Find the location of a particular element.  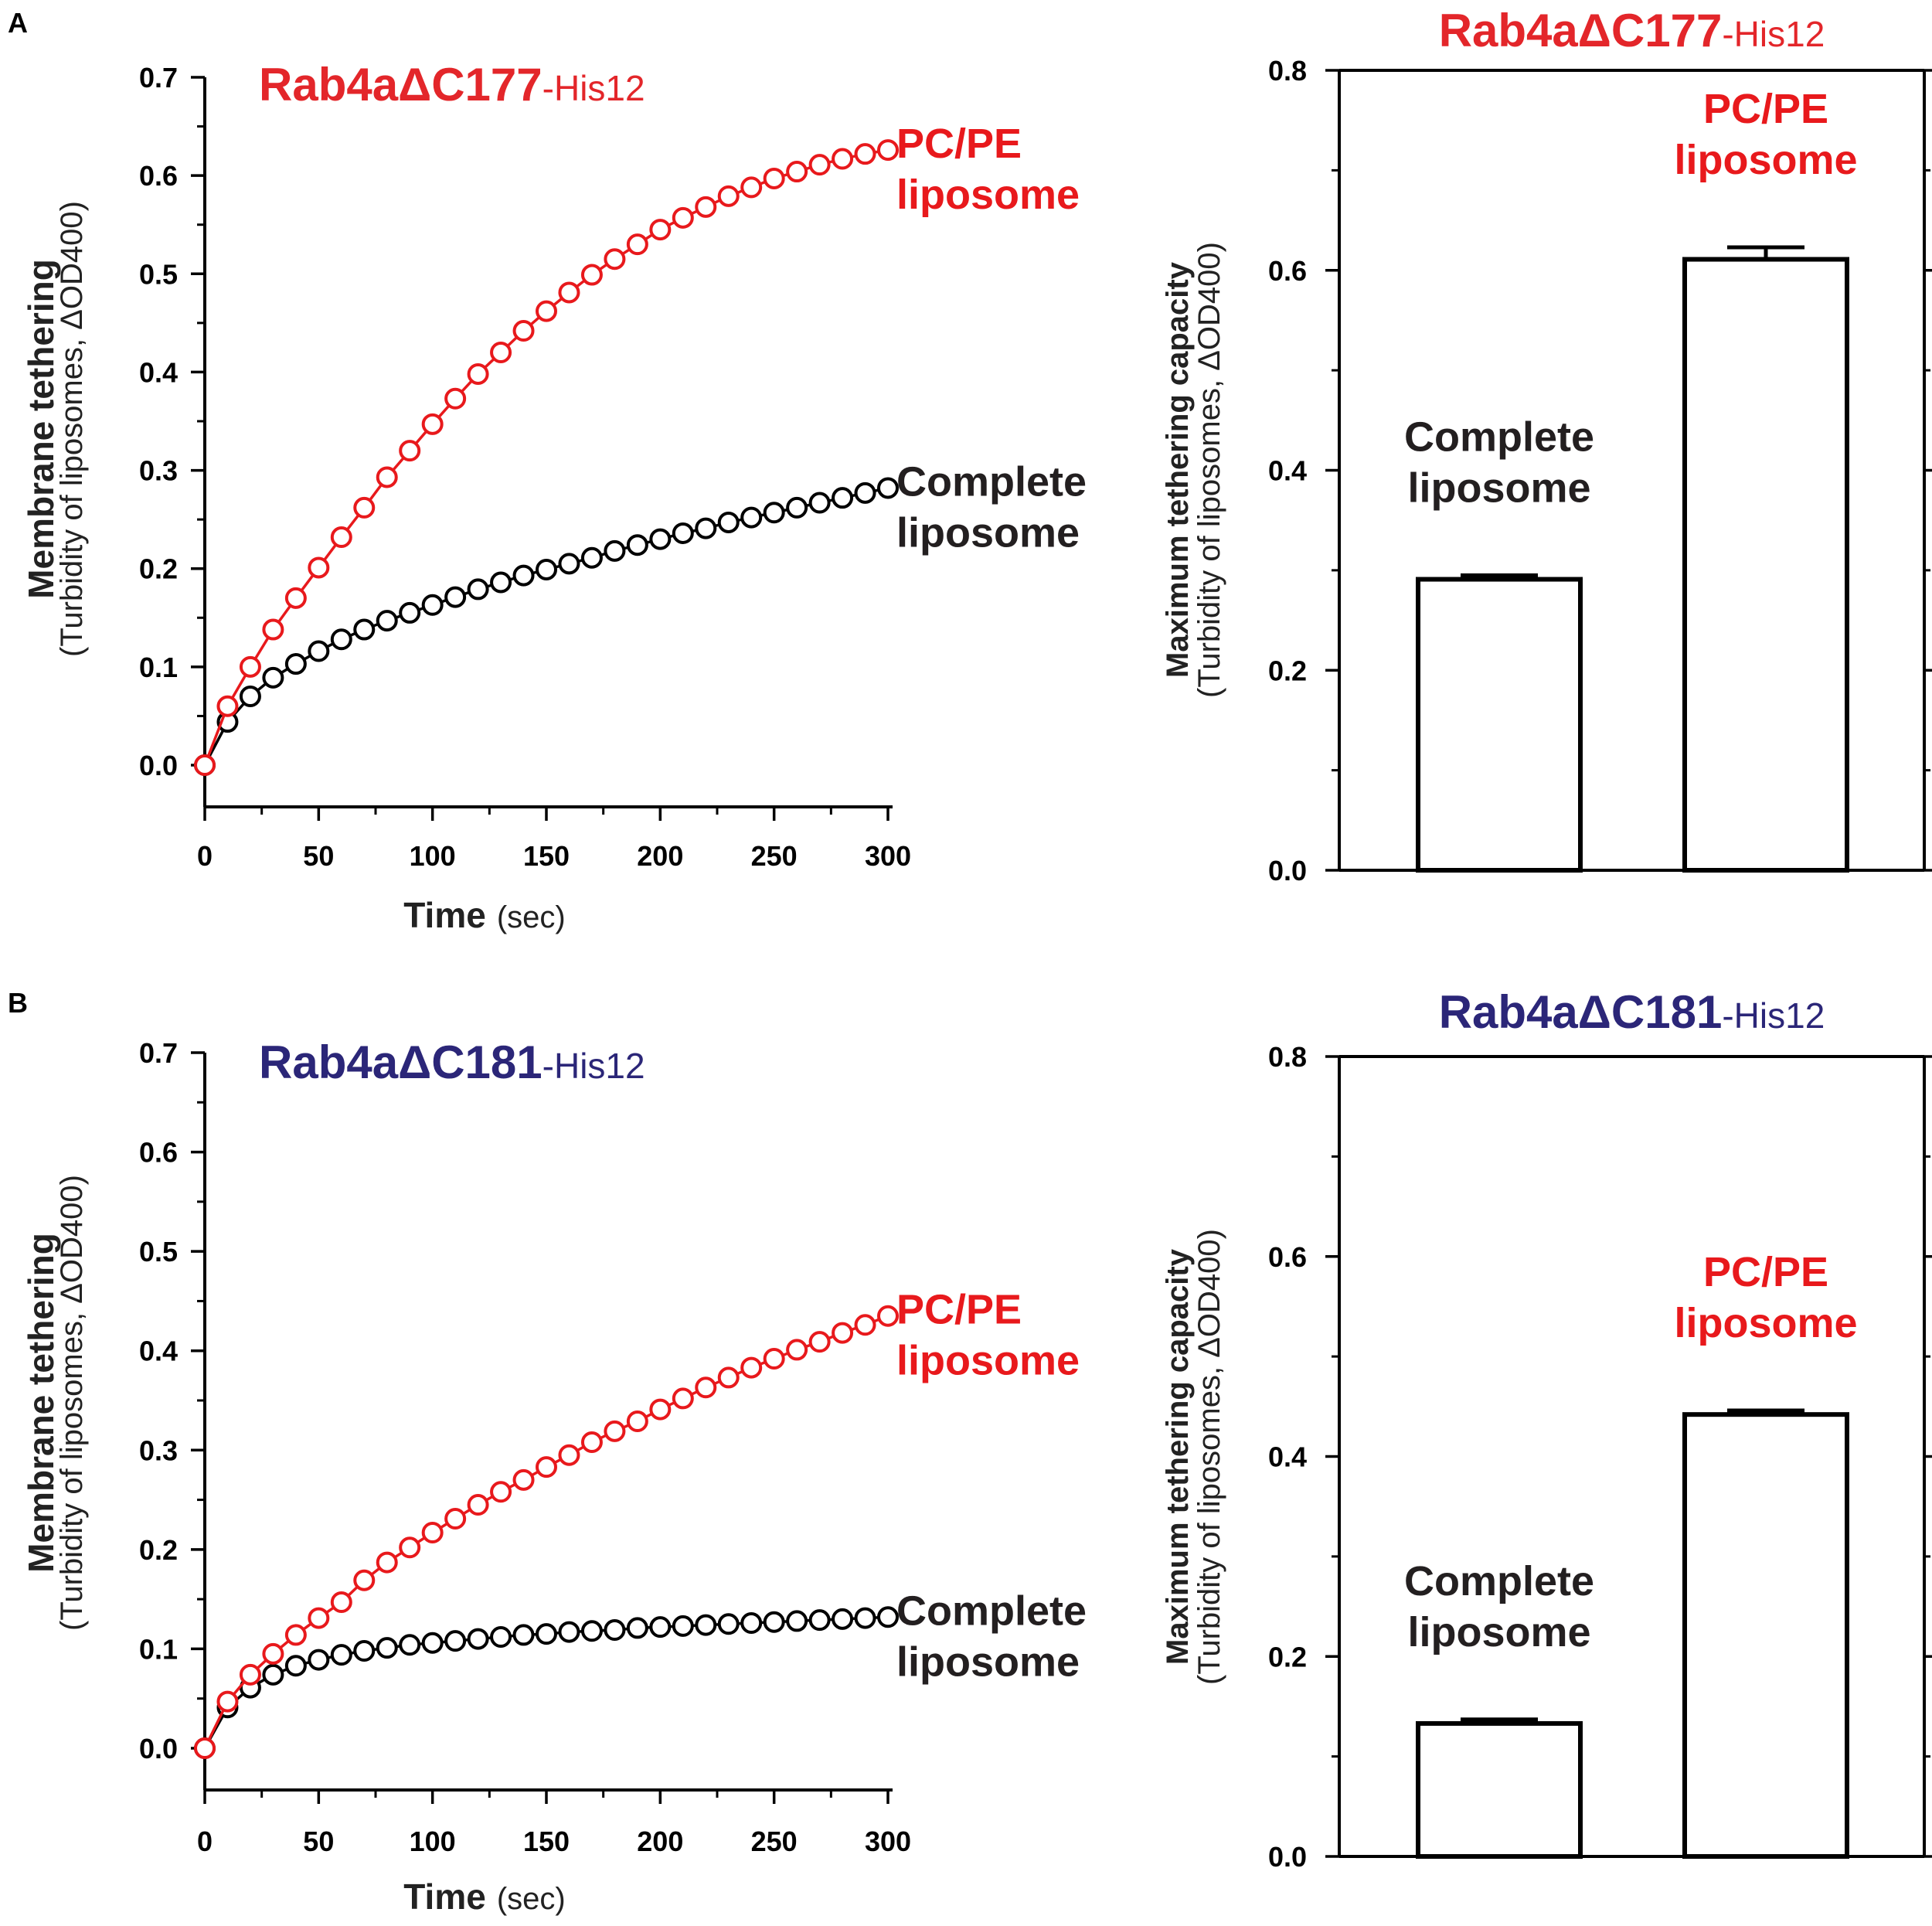

x-tick-label: 0 is located at coordinates (205, 856).